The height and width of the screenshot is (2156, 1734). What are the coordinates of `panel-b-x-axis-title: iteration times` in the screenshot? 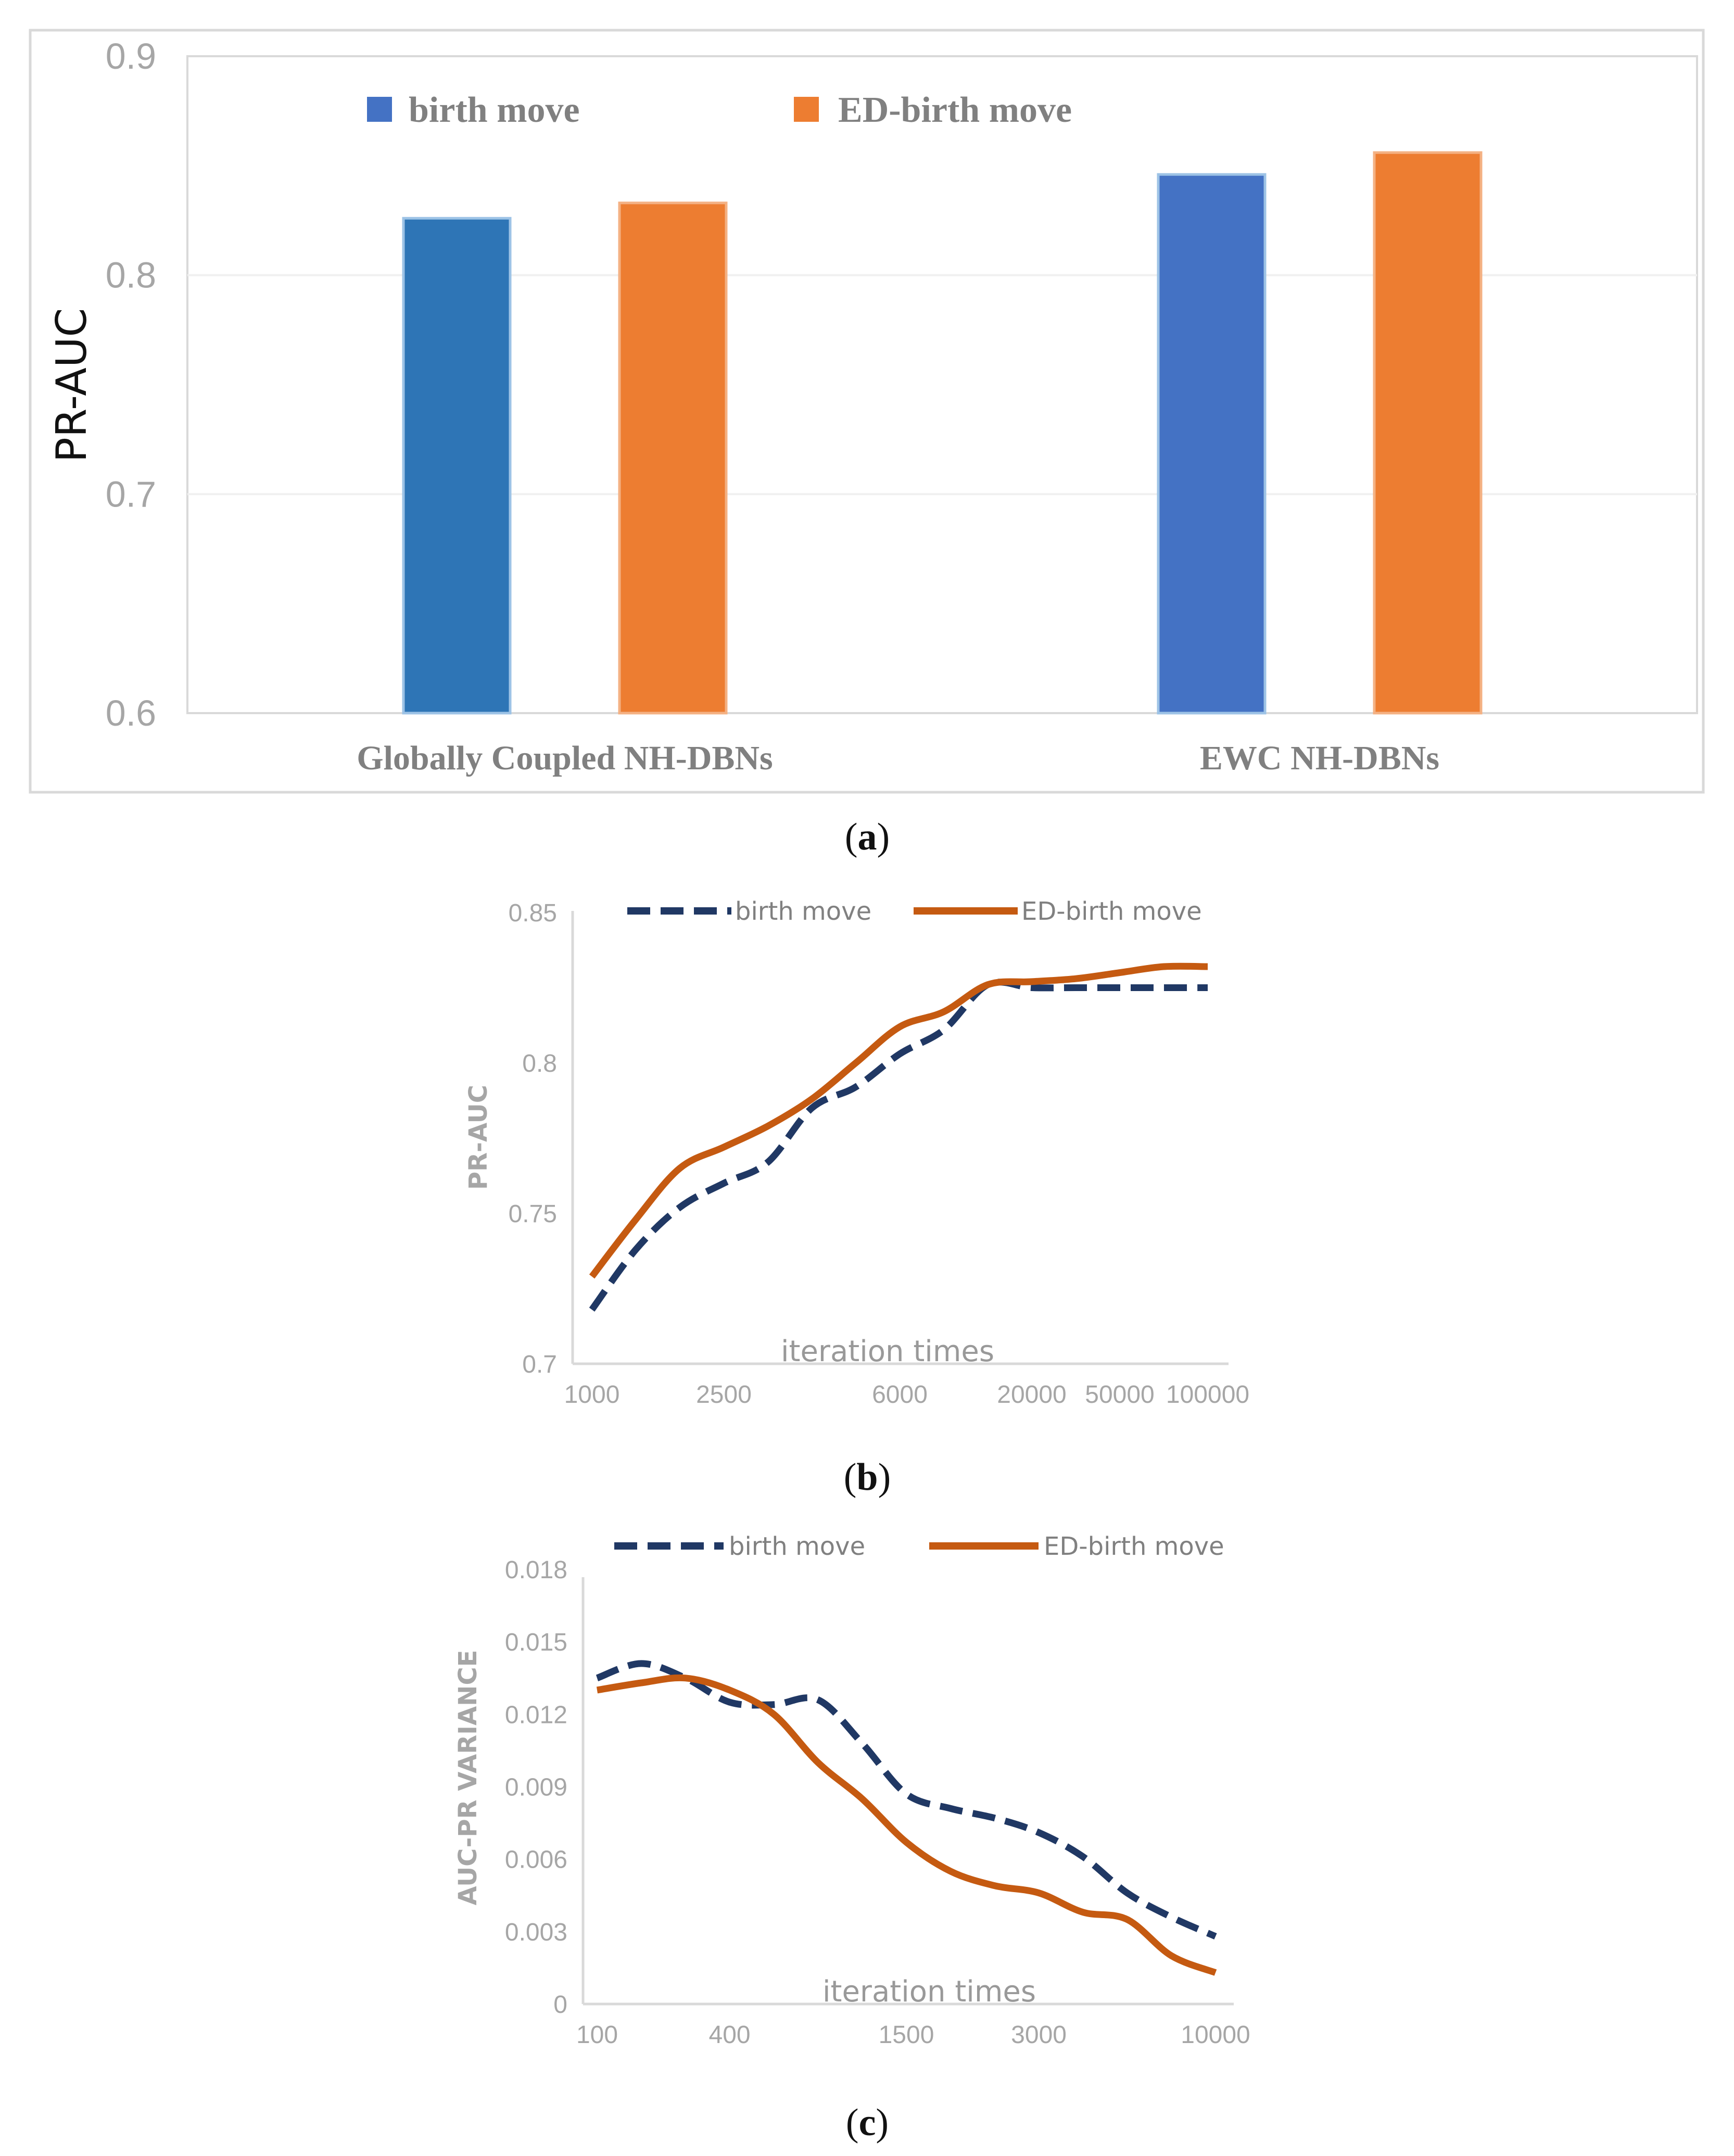 It's located at (888, 1351).